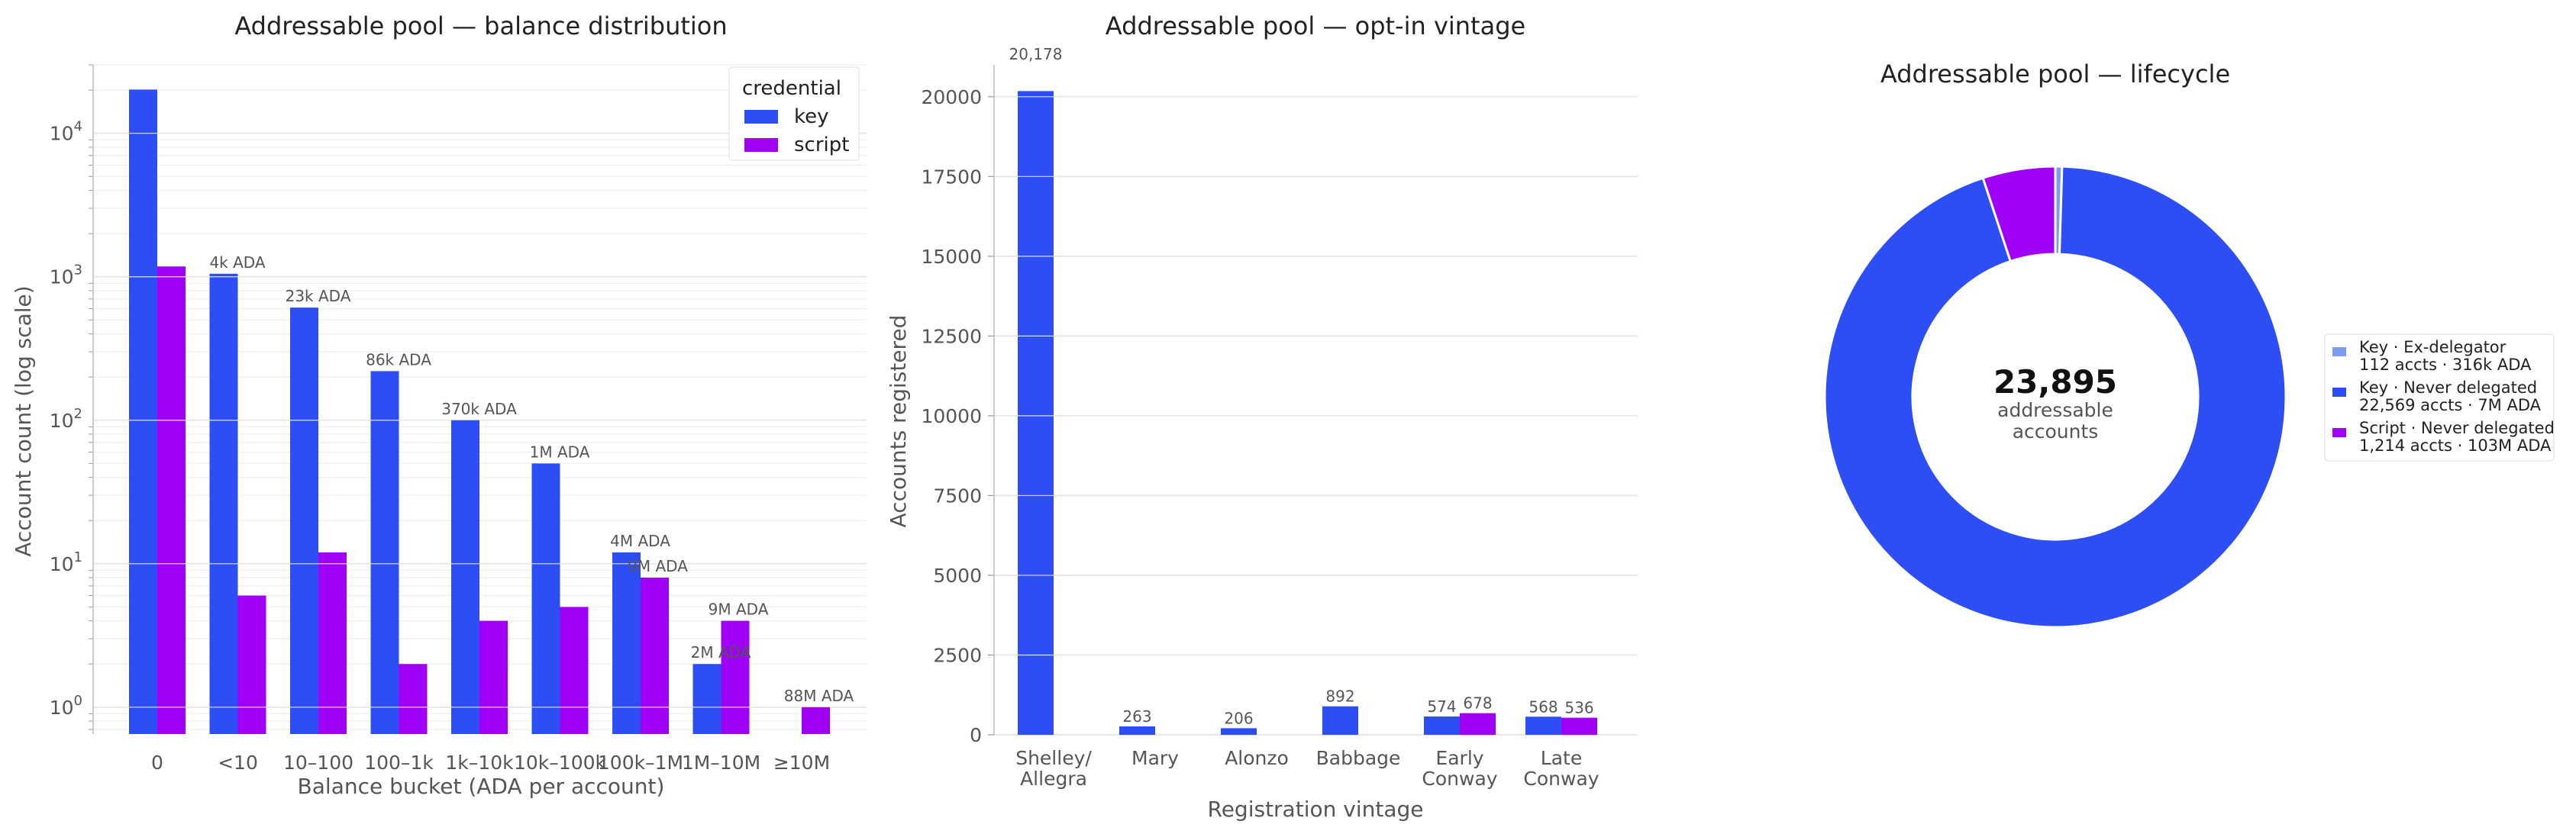 Image resolution: width=2576 pixels, height=834 pixels. What do you see at coordinates (898, 421) in the screenshot?
I see `chart2-ylabel: Accounts registered` at bounding box center [898, 421].